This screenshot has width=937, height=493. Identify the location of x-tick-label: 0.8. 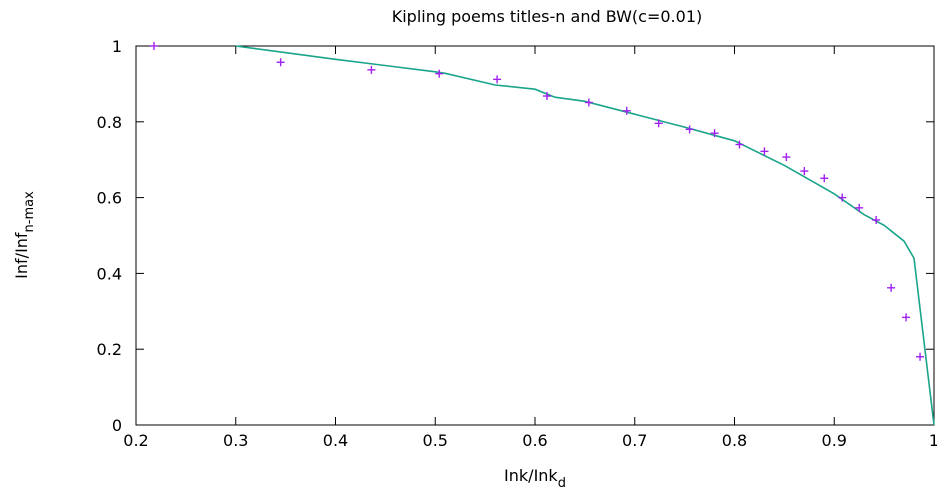
(734, 440).